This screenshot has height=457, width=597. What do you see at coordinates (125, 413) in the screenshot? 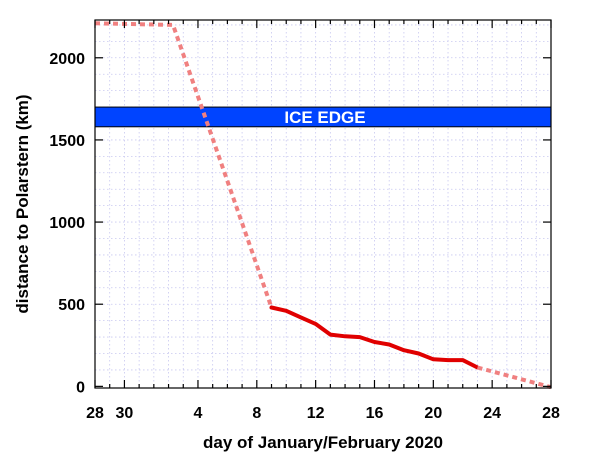
I see `x-tick-label: 30` at bounding box center [125, 413].